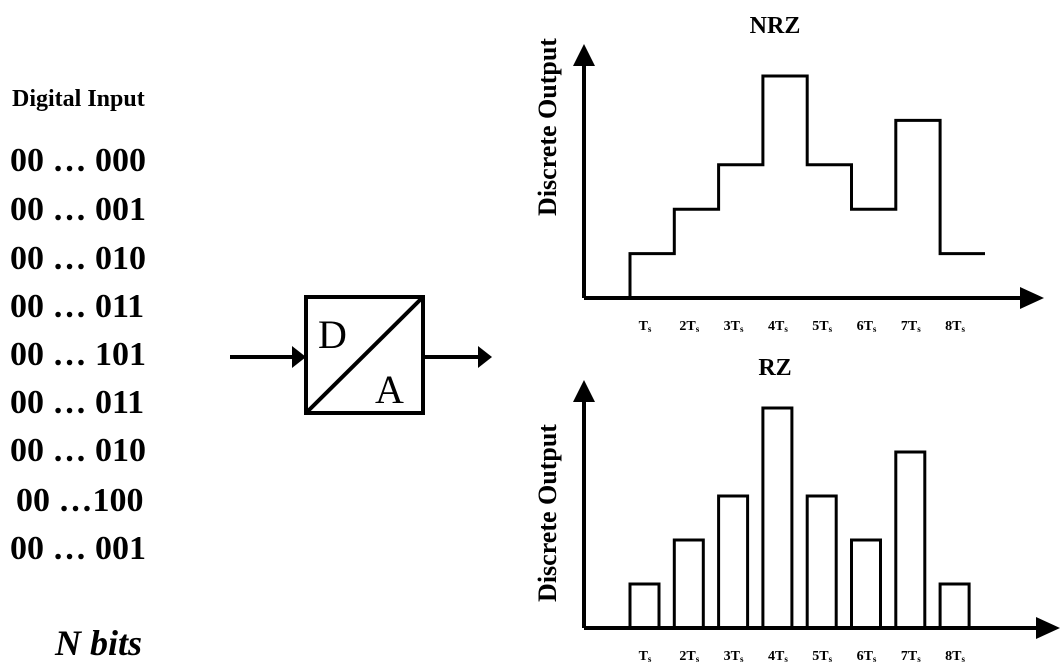 The image size is (1064, 666). I want to click on n-bits-label: N bits, so click(99, 643).